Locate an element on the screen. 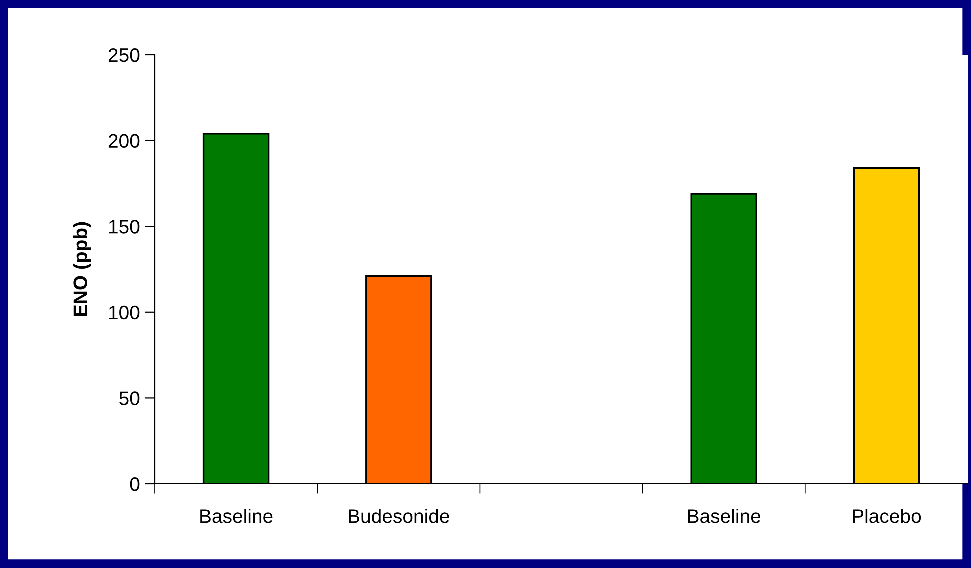 This screenshot has width=971, height=568. y-tick-label: 150 is located at coordinates (124, 227).